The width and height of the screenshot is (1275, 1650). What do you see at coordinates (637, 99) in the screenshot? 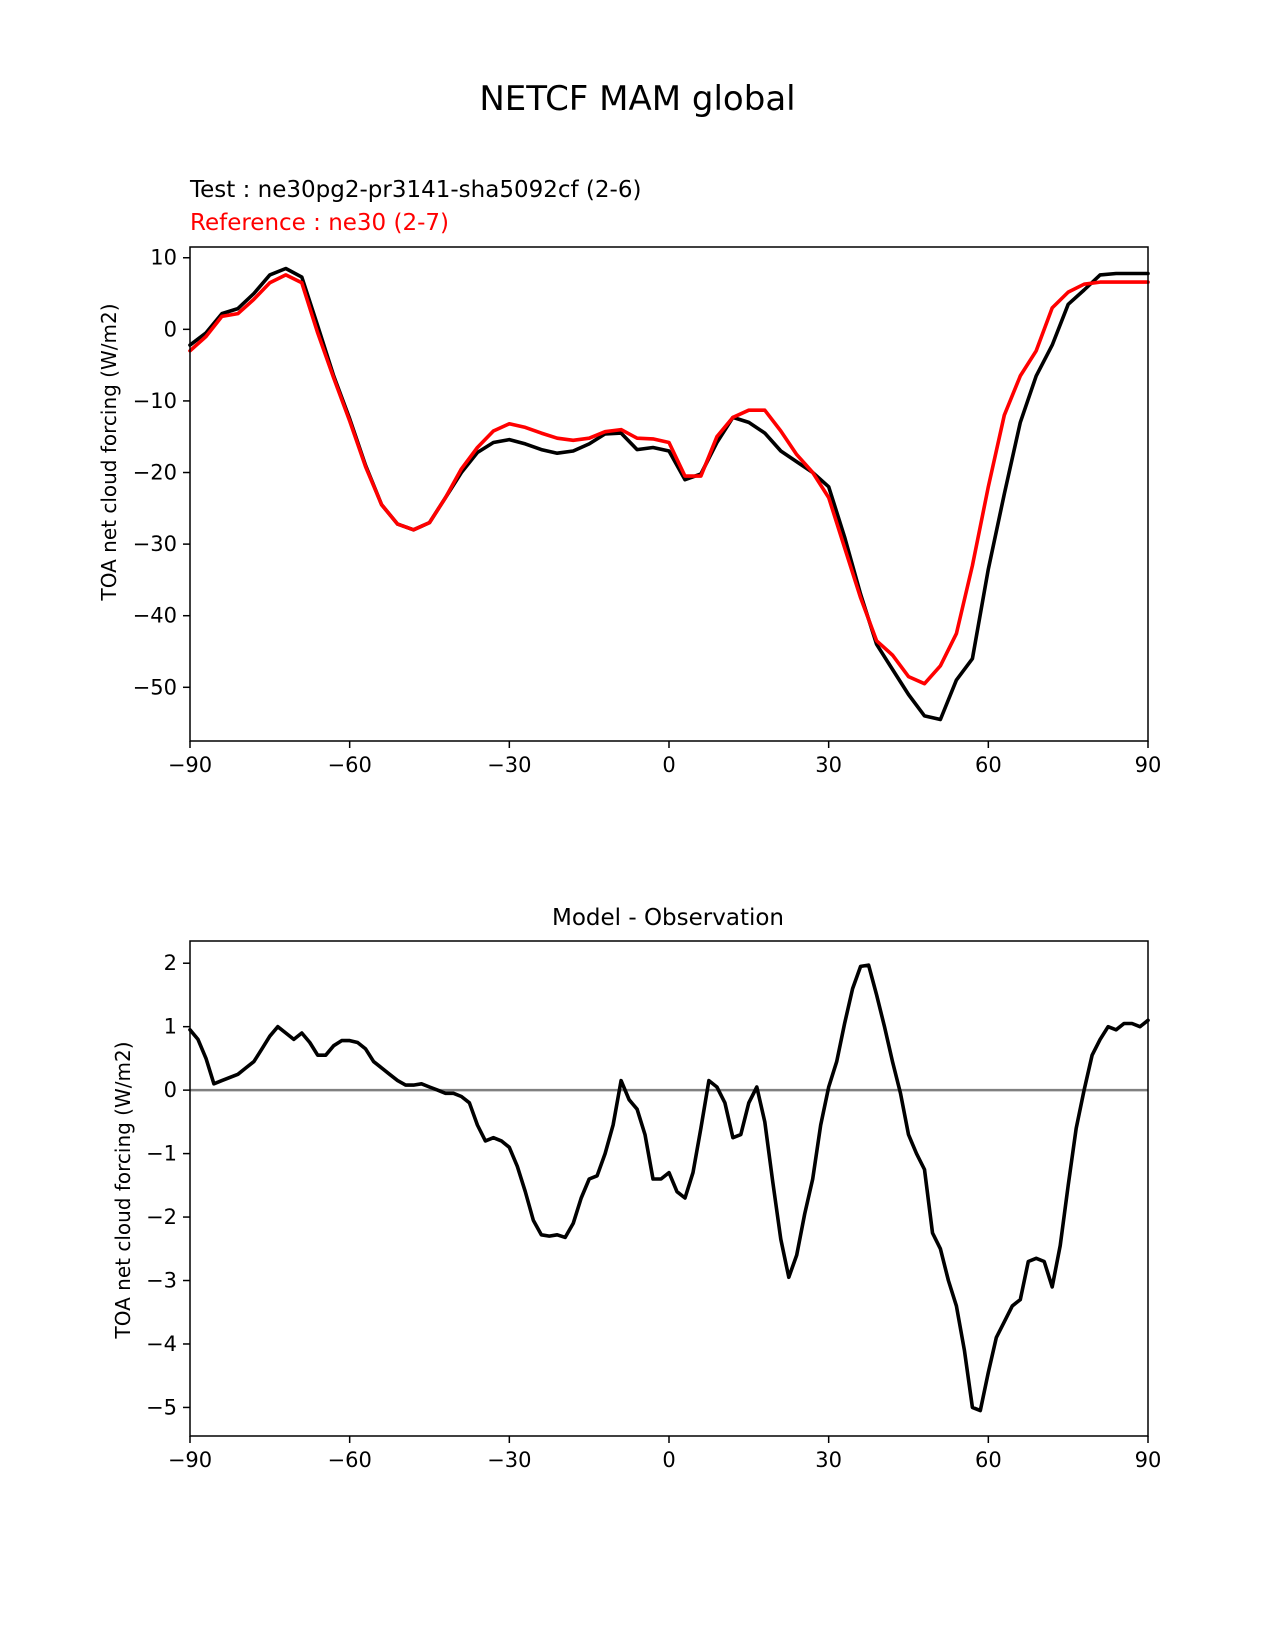
I see `figure-title: NETCF MAM global` at bounding box center [637, 99].